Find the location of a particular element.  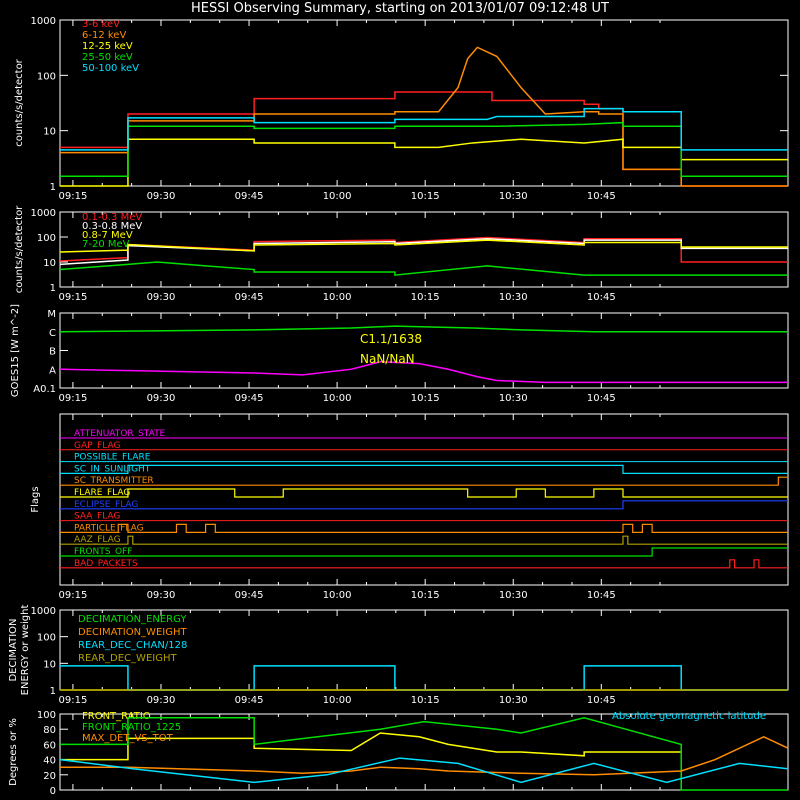

flag-label: ATTENUATOR_STATE is located at coordinates (120, 434).